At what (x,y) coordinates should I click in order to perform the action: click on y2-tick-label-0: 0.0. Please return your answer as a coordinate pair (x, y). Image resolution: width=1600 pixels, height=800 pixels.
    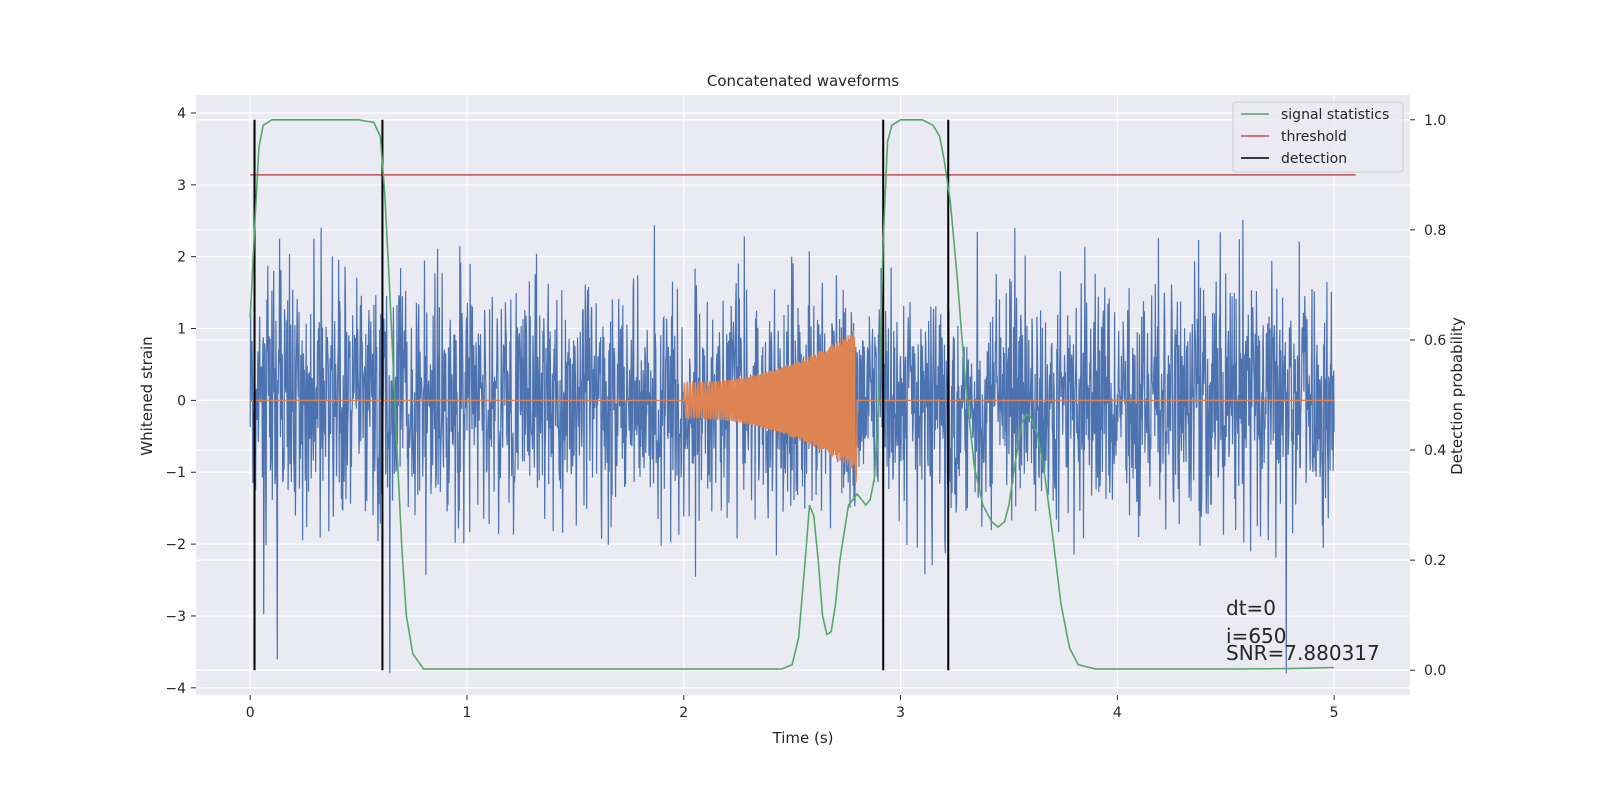
    Looking at the image, I should click on (1435, 671).